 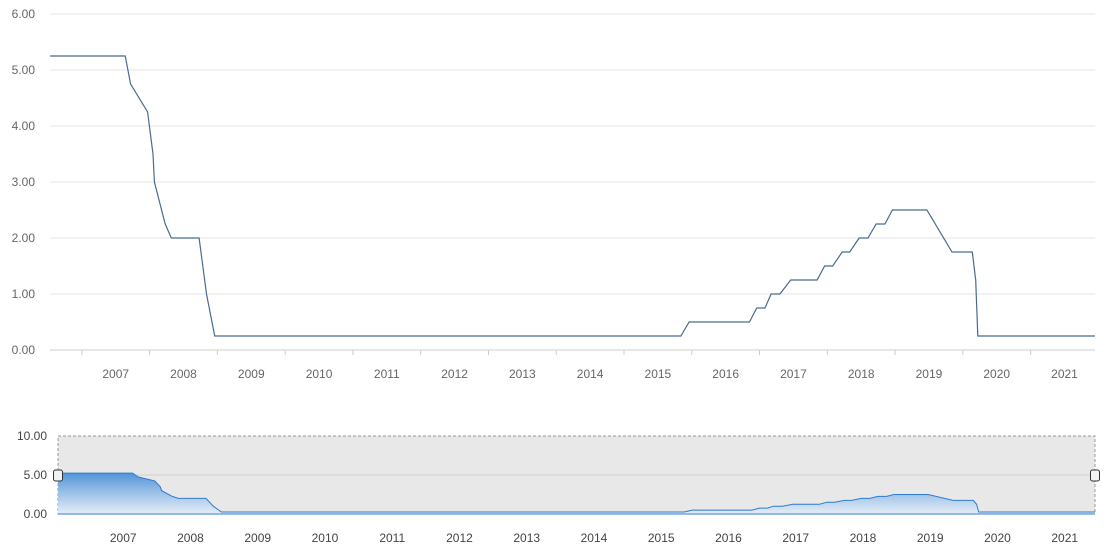 What do you see at coordinates (793, 374) in the screenshot?
I see `main-x-tick-label: 2017` at bounding box center [793, 374].